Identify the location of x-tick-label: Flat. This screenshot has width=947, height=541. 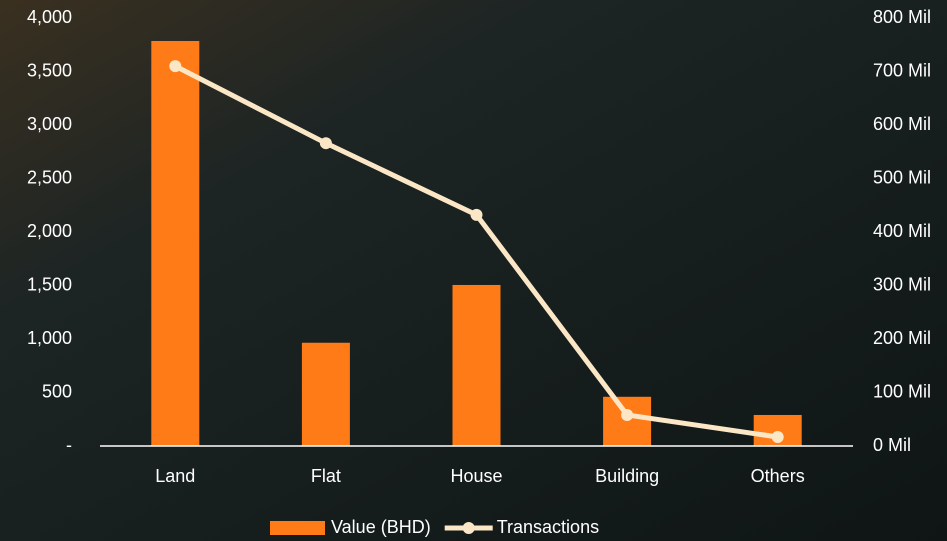
(326, 476).